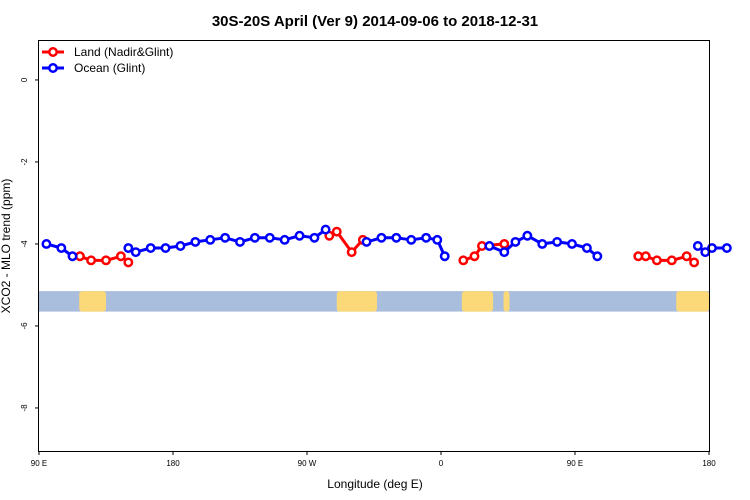 The image size is (750, 500). I want to click on y-tick-label: -4, so click(24, 244).